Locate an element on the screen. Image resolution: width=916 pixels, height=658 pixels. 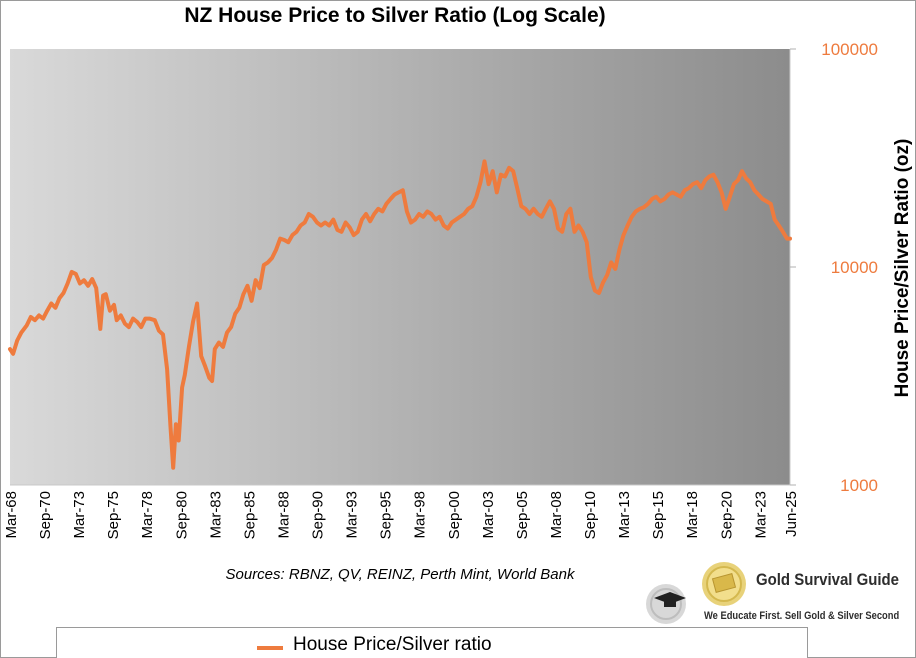
x-tick-label: Sep-95 is located at coordinates (386, 515).